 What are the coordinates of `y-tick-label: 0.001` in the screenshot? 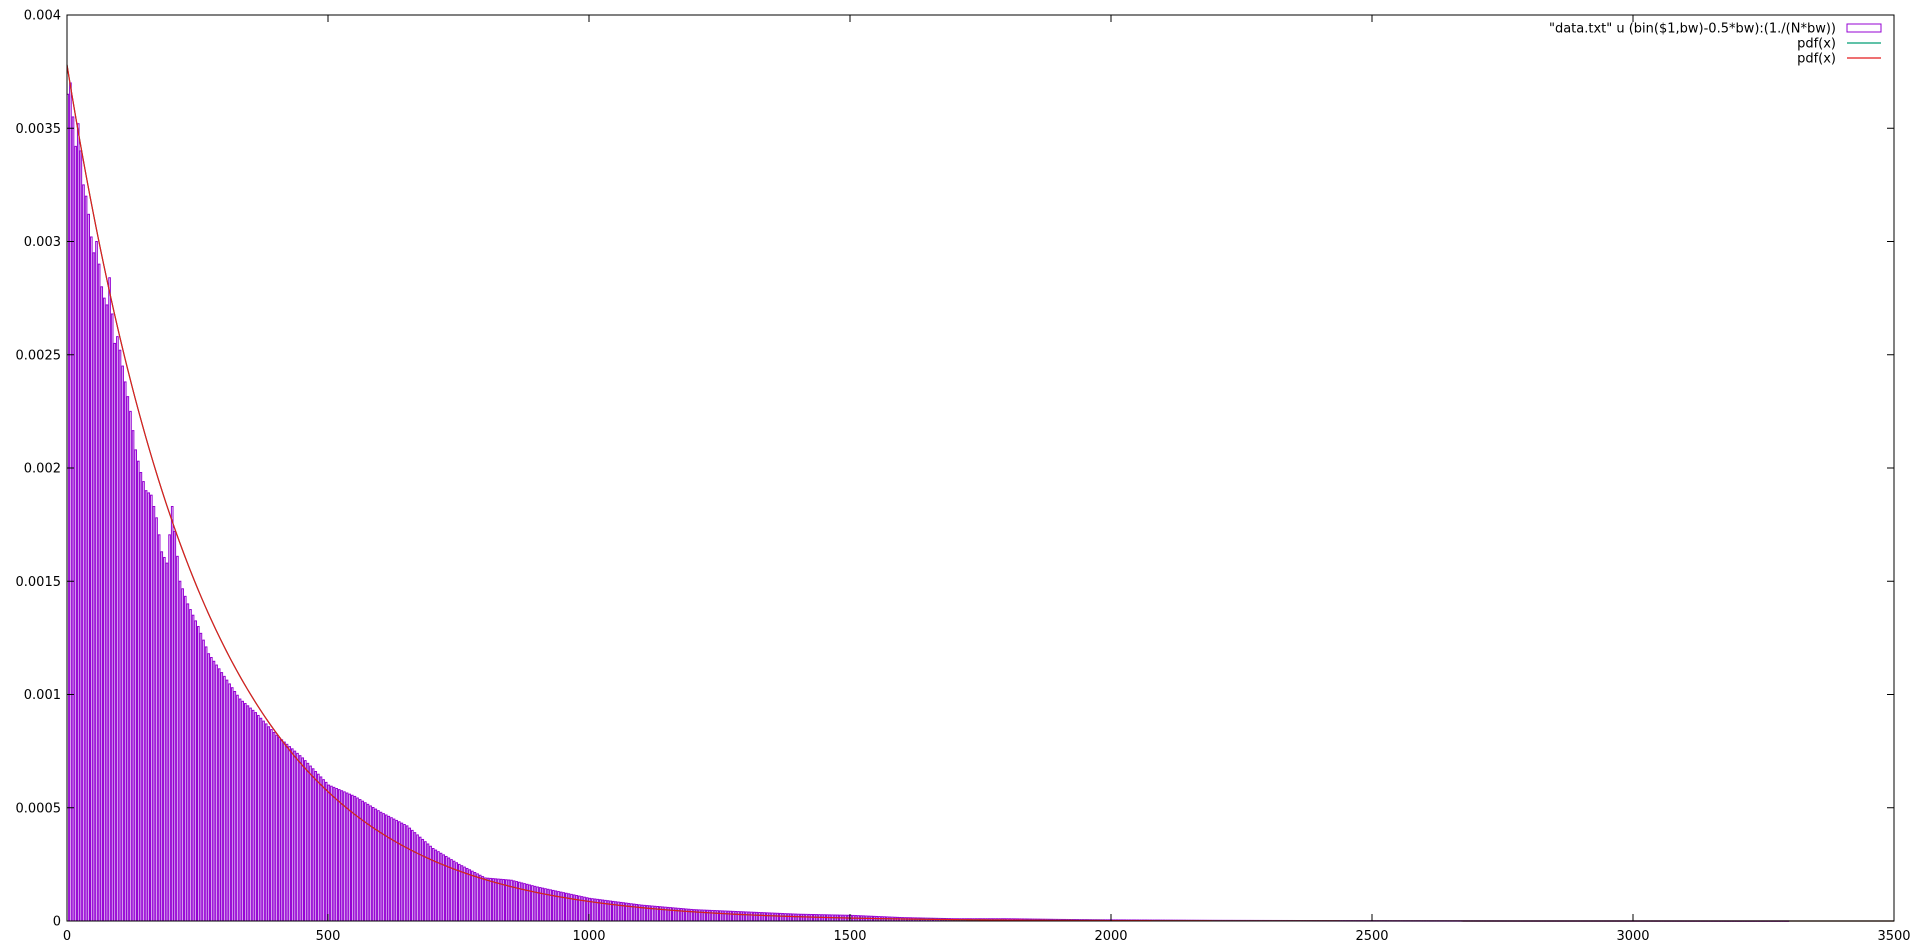 It's located at (42, 695).